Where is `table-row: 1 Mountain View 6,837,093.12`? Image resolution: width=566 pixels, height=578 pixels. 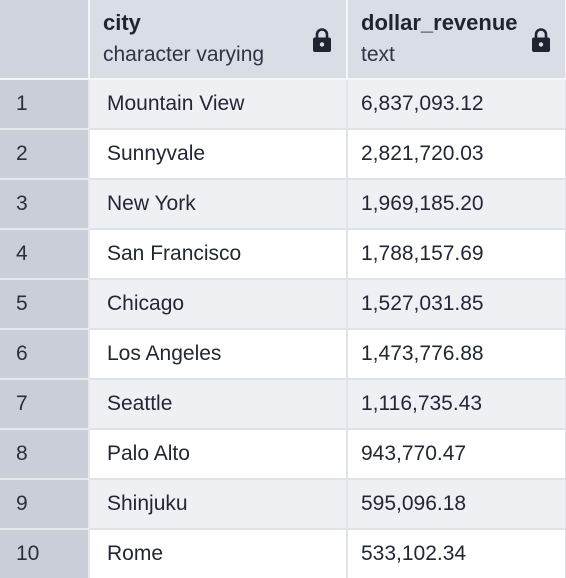 table-row: 1 Mountain View 6,837,093.12 is located at coordinates (283, 104).